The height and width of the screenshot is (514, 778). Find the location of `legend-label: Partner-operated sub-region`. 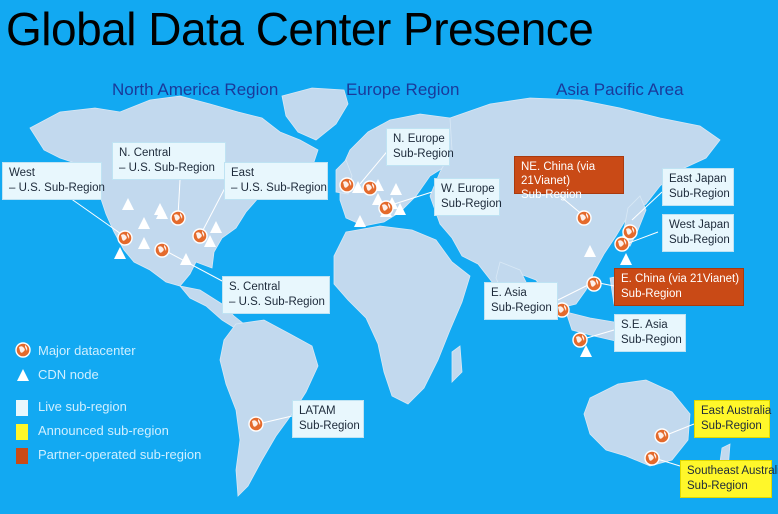

legend-label: Partner-operated sub-region is located at coordinates (120, 454).